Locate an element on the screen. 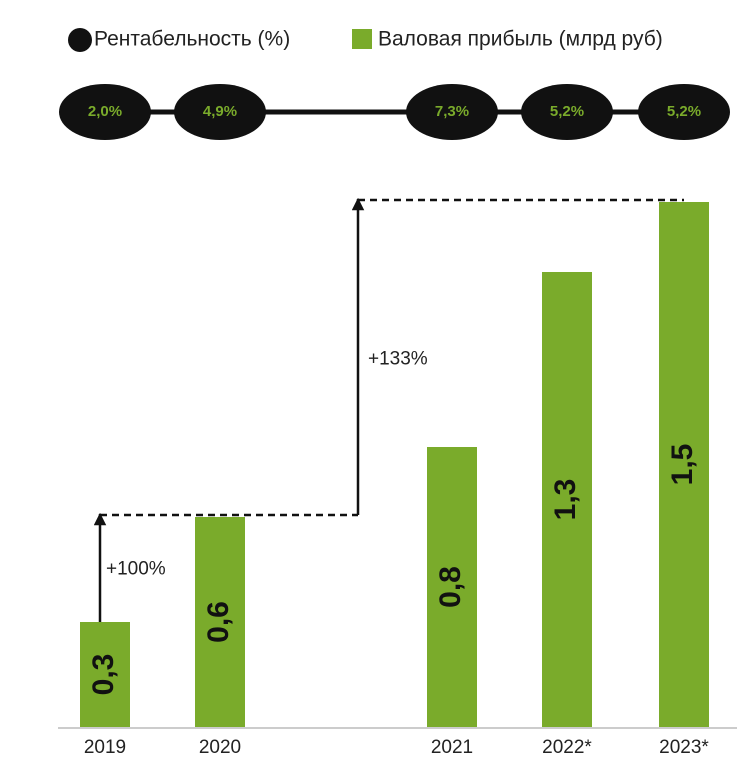 The width and height of the screenshot is (737, 772). bar-value-label: 0,6 is located at coordinates (218, 622).